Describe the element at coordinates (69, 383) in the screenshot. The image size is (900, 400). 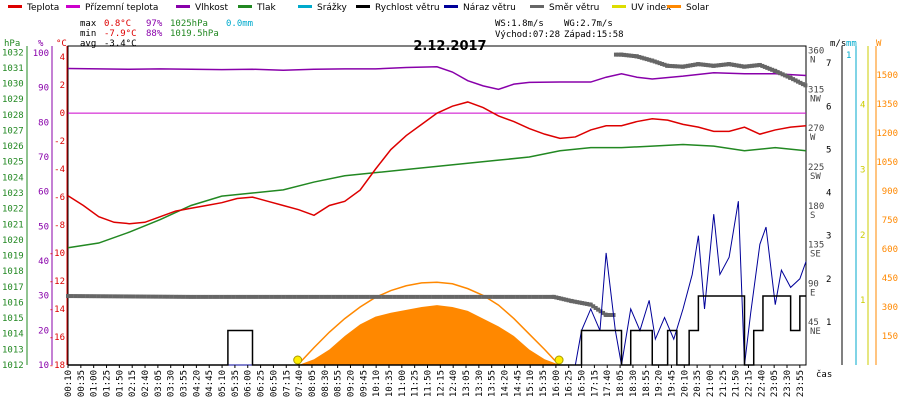
I see `x-tick-label: 00:10` at that location.